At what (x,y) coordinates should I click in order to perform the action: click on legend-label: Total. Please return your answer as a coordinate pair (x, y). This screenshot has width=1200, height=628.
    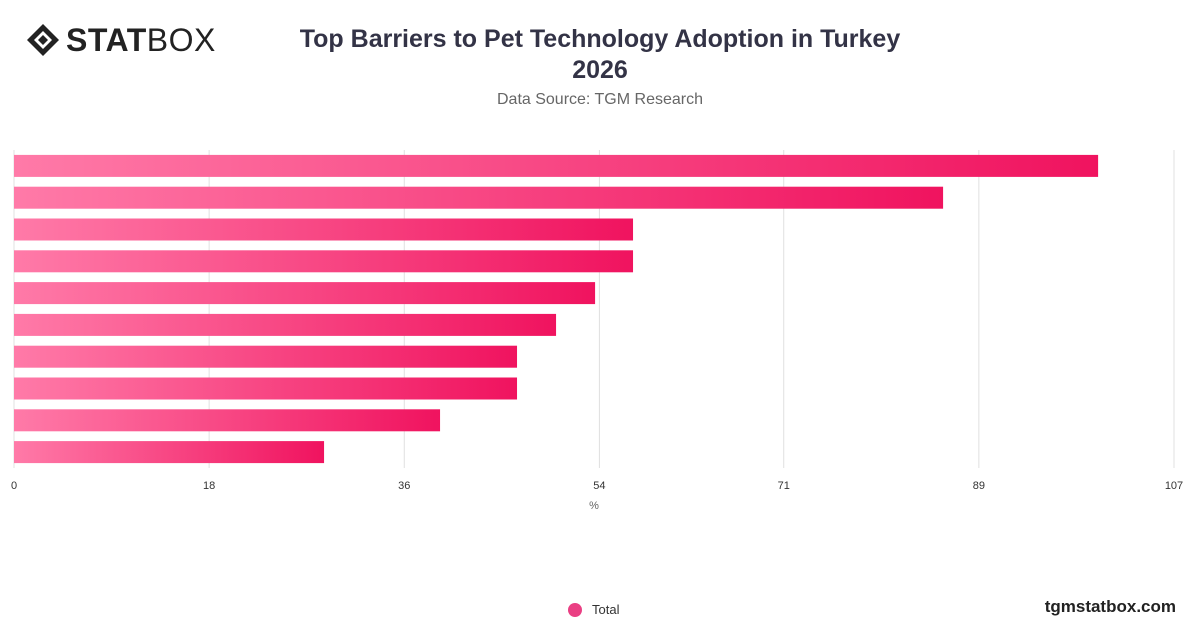
    Looking at the image, I should click on (606, 609).